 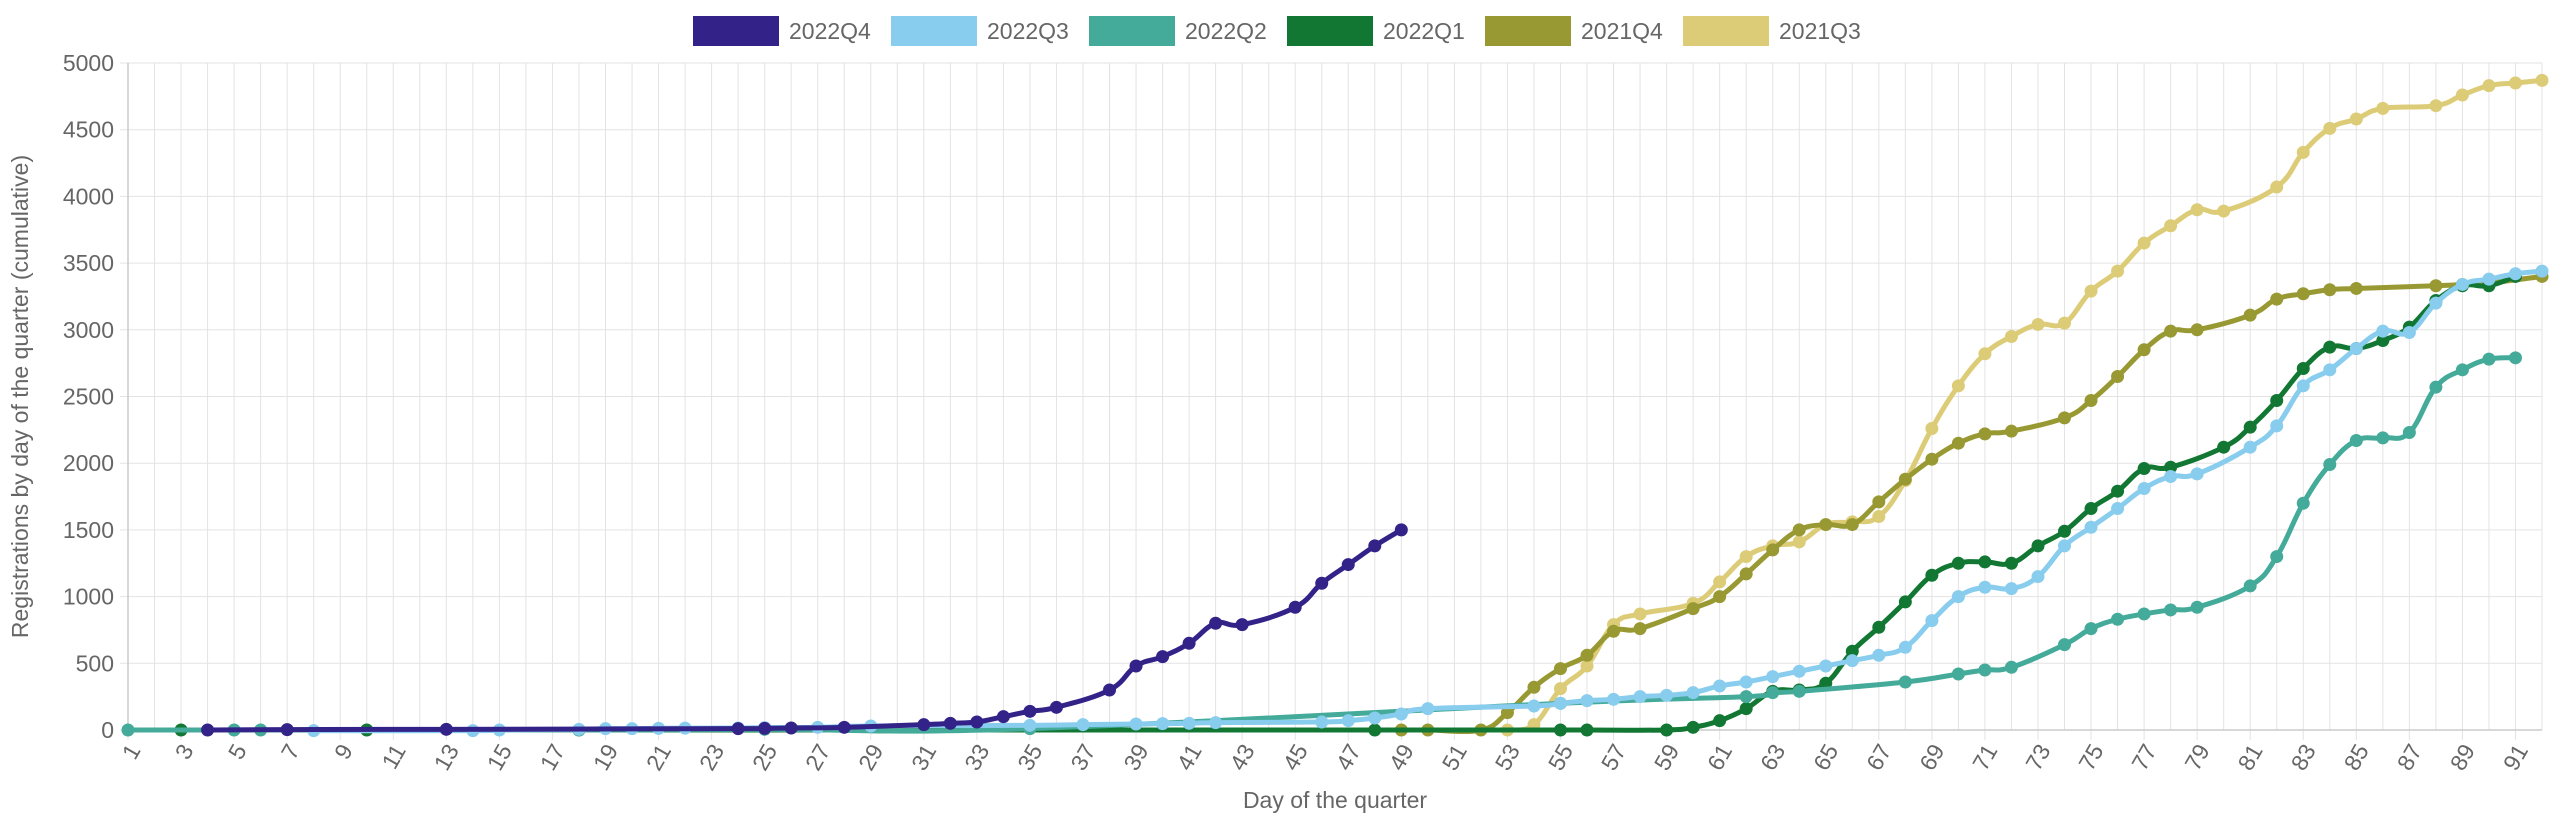 What do you see at coordinates (2303, 757) in the screenshot?
I see `x-tick-label: 83` at bounding box center [2303, 757].